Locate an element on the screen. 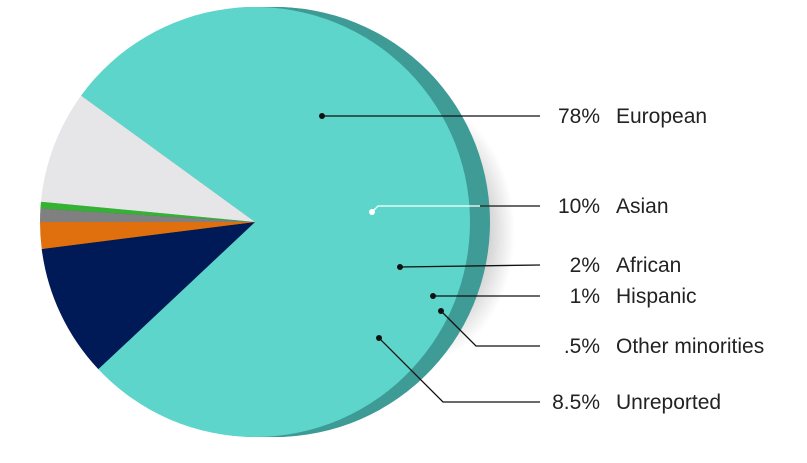 The width and height of the screenshot is (807, 463). slice-percent-label: 78% is located at coordinates (579, 116).